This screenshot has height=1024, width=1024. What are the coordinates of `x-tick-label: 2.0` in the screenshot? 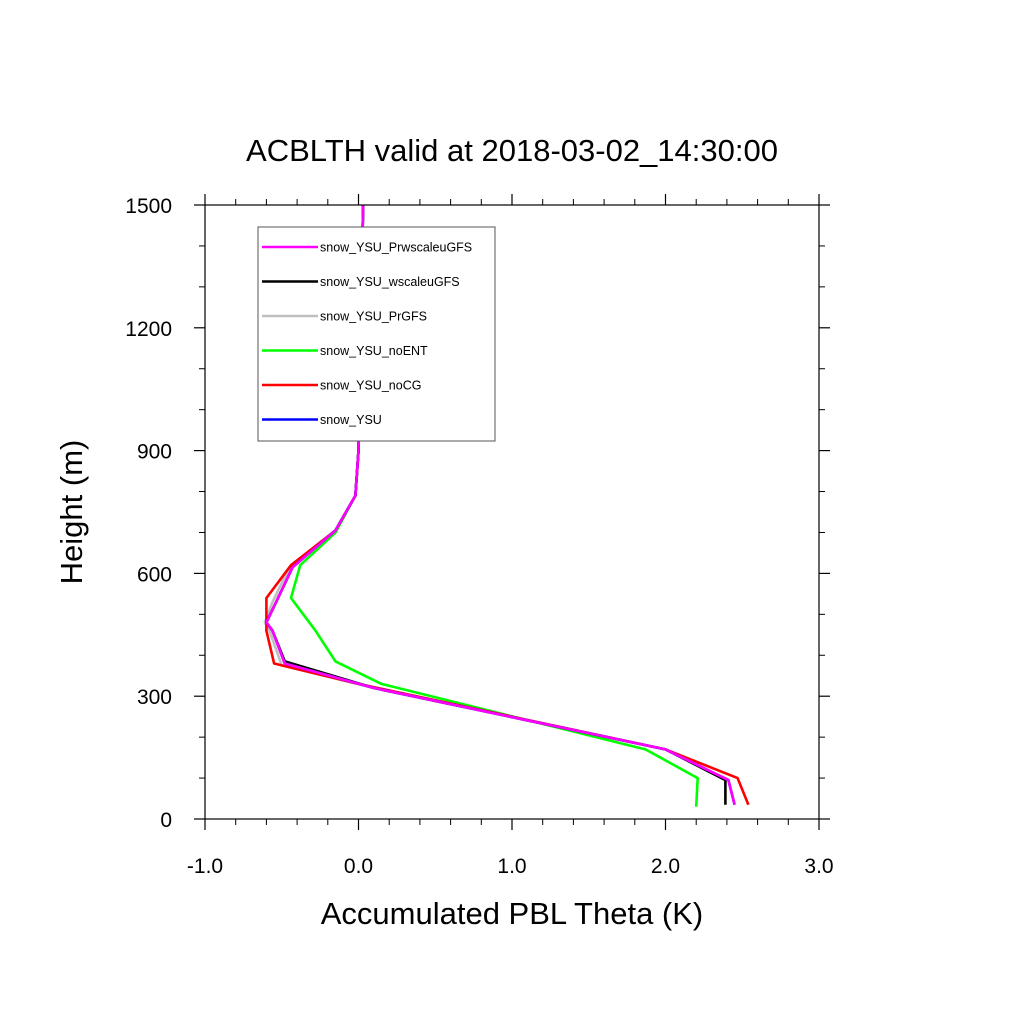 It's located at (665, 866).